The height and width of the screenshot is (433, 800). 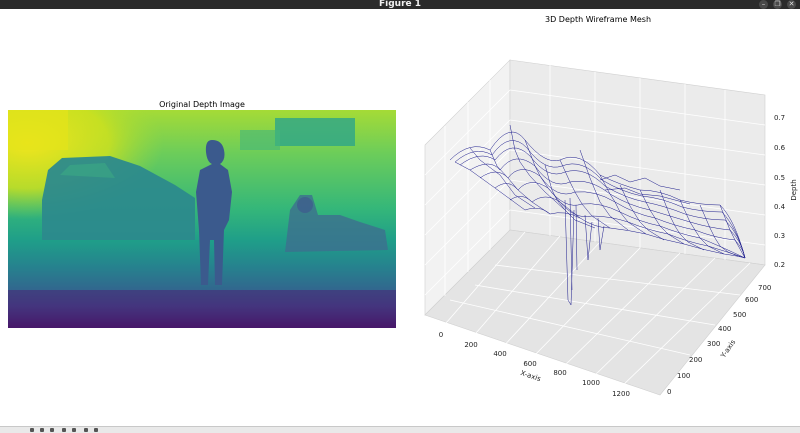 What do you see at coordinates (779, 118) in the screenshot?
I see `z-tick: 0.7` at bounding box center [779, 118].